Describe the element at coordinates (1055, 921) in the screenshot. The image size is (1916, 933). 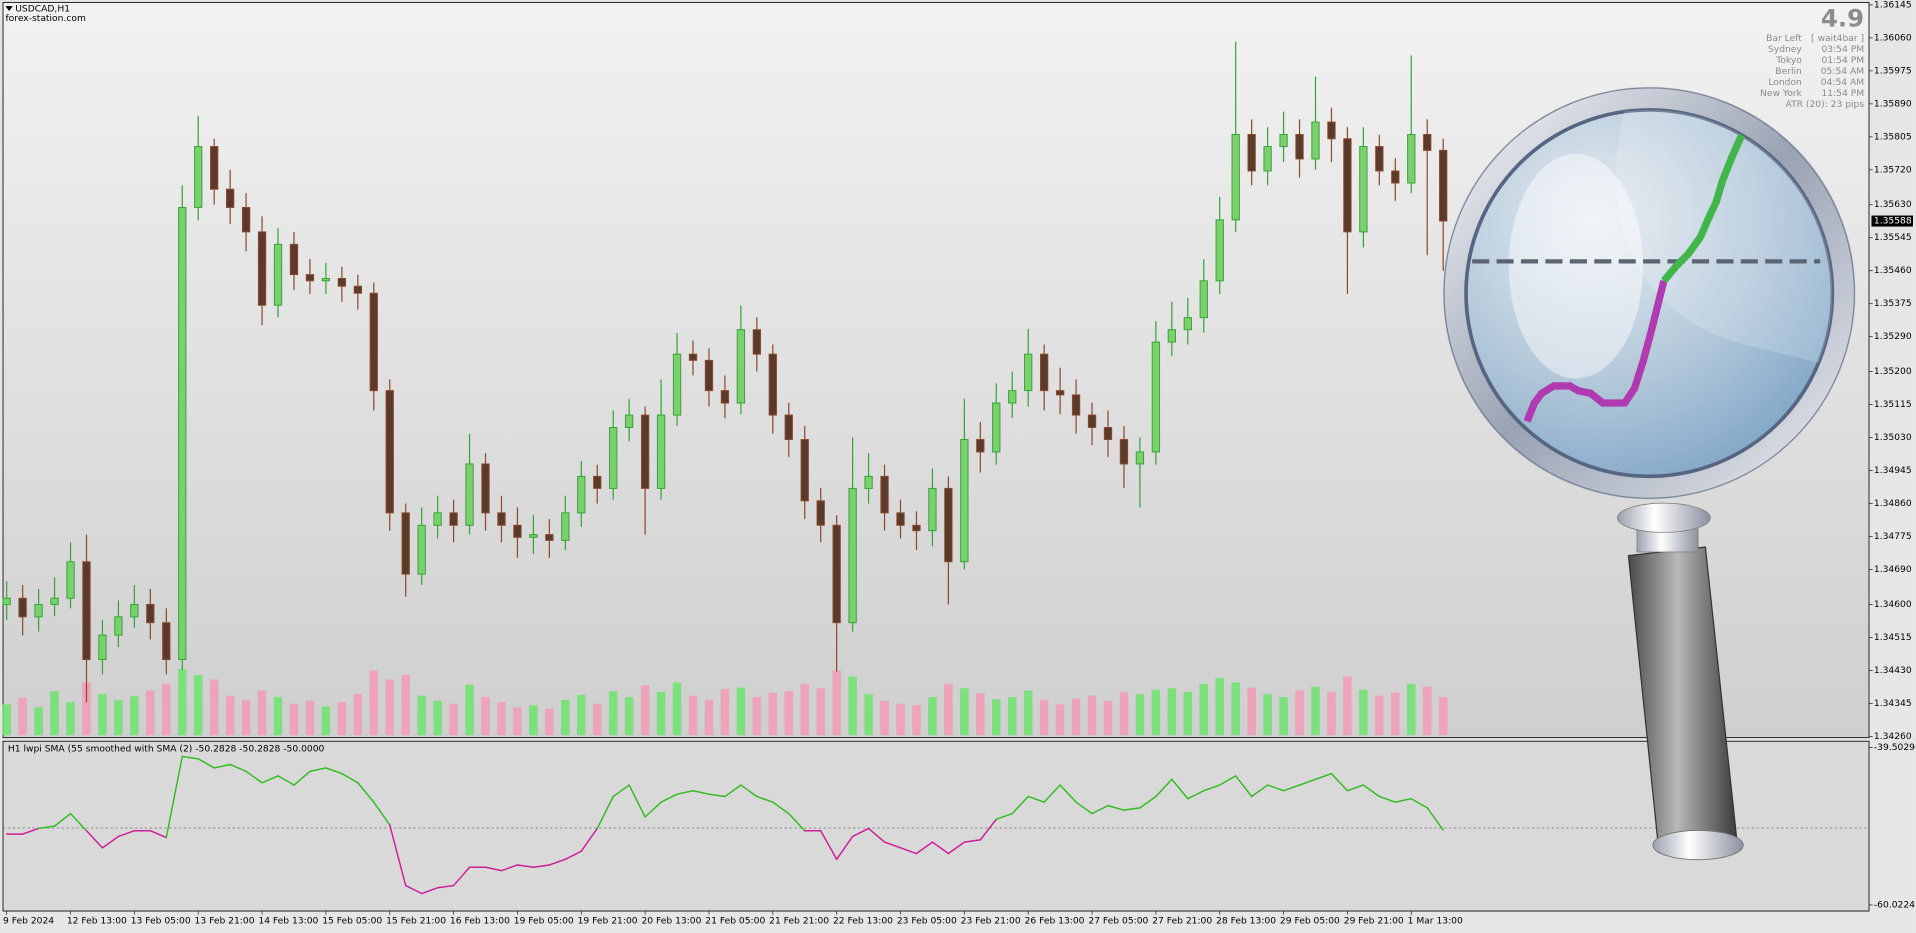
I see `x-tick-label: 26 Feb 13:00` at that location.